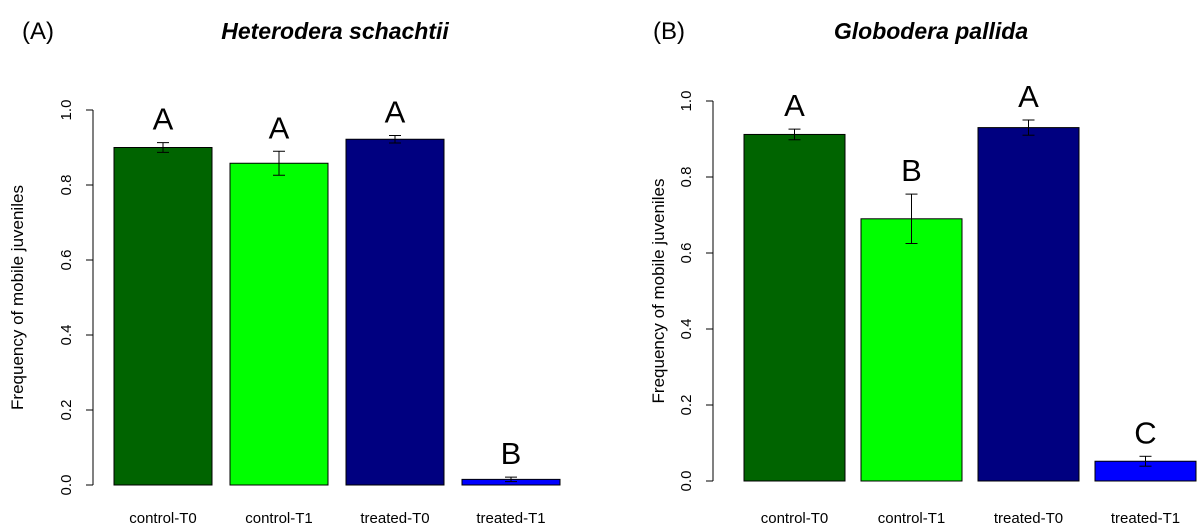  What do you see at coordinates (38, 31) in the screenshot?
I see `panel-label: (A)` at bounding box center [38, 31].